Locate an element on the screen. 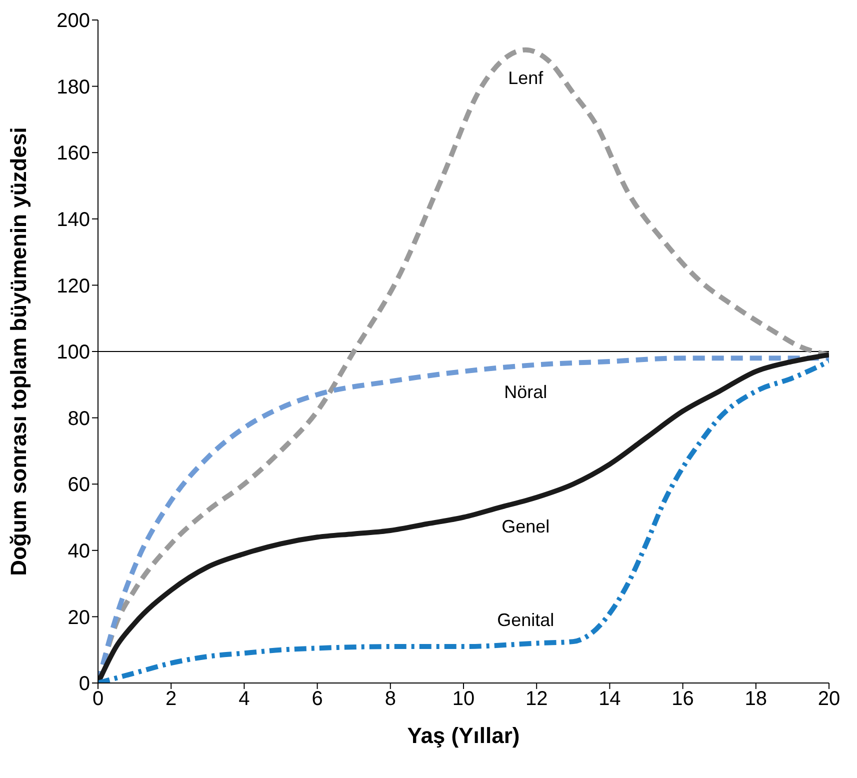 This screenshot has height=778, width=857. y-tick-label: 200 is located at coordinates (73, 21).